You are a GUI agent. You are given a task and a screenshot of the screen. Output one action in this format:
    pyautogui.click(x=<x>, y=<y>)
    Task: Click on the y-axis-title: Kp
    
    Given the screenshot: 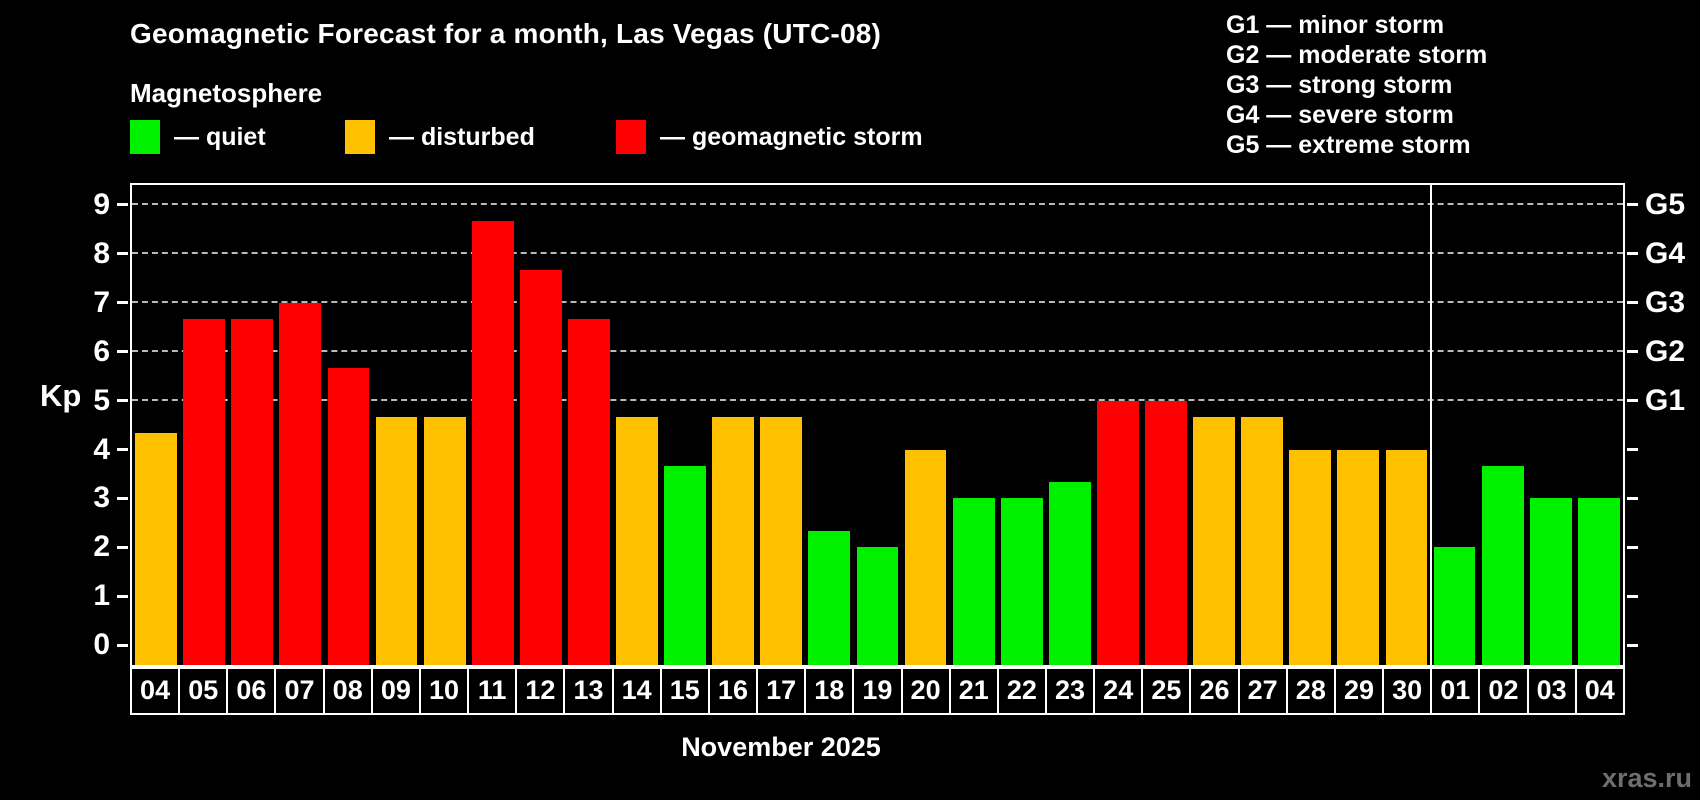 What is the action you would take?
    pyautogui.click(x=61, y=395)
    